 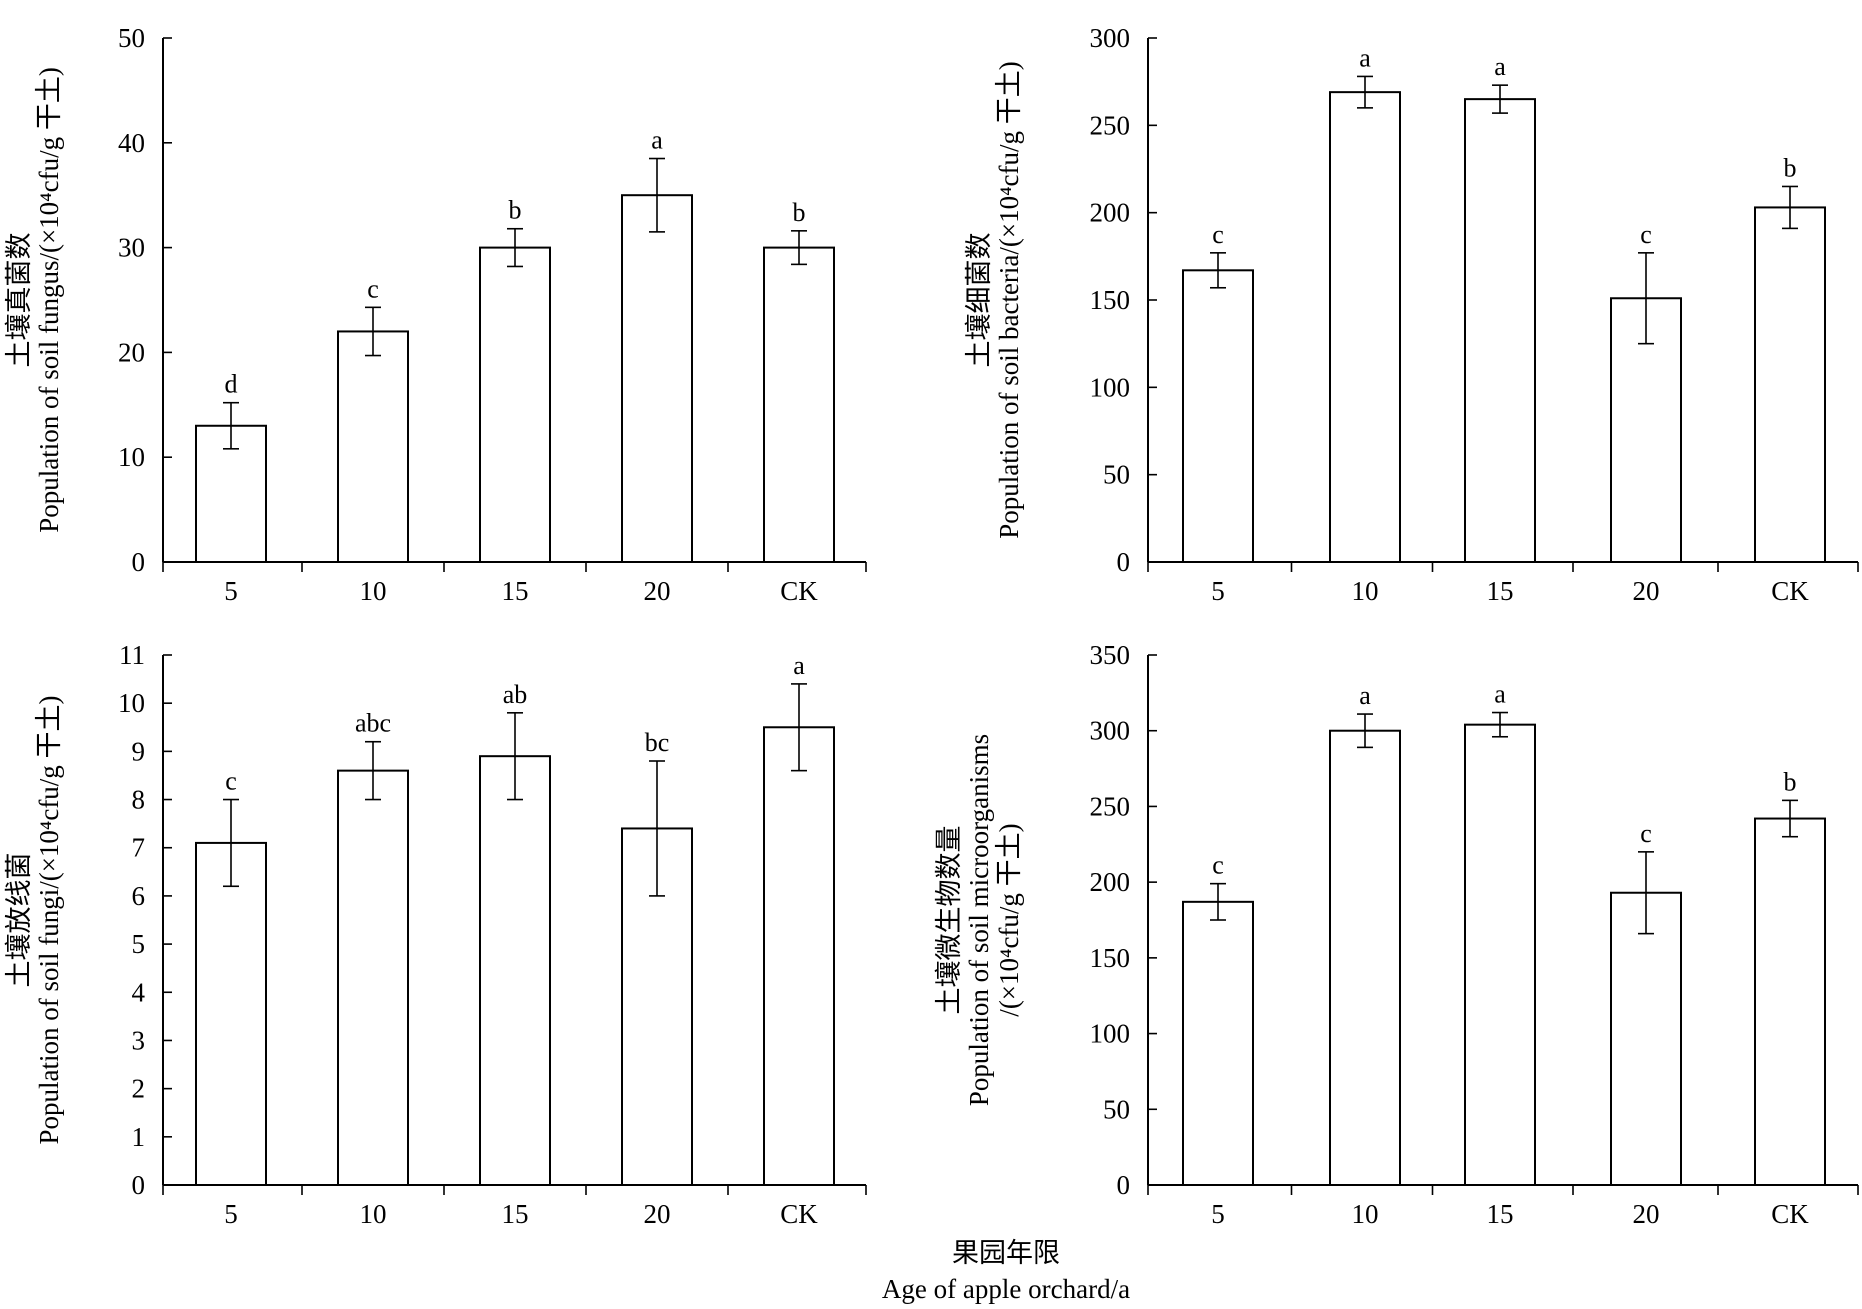 What do you see at coordinates (139, 751) in the screenshot?
I see `y-tick-label: 9` at bounding box center [139, 751].